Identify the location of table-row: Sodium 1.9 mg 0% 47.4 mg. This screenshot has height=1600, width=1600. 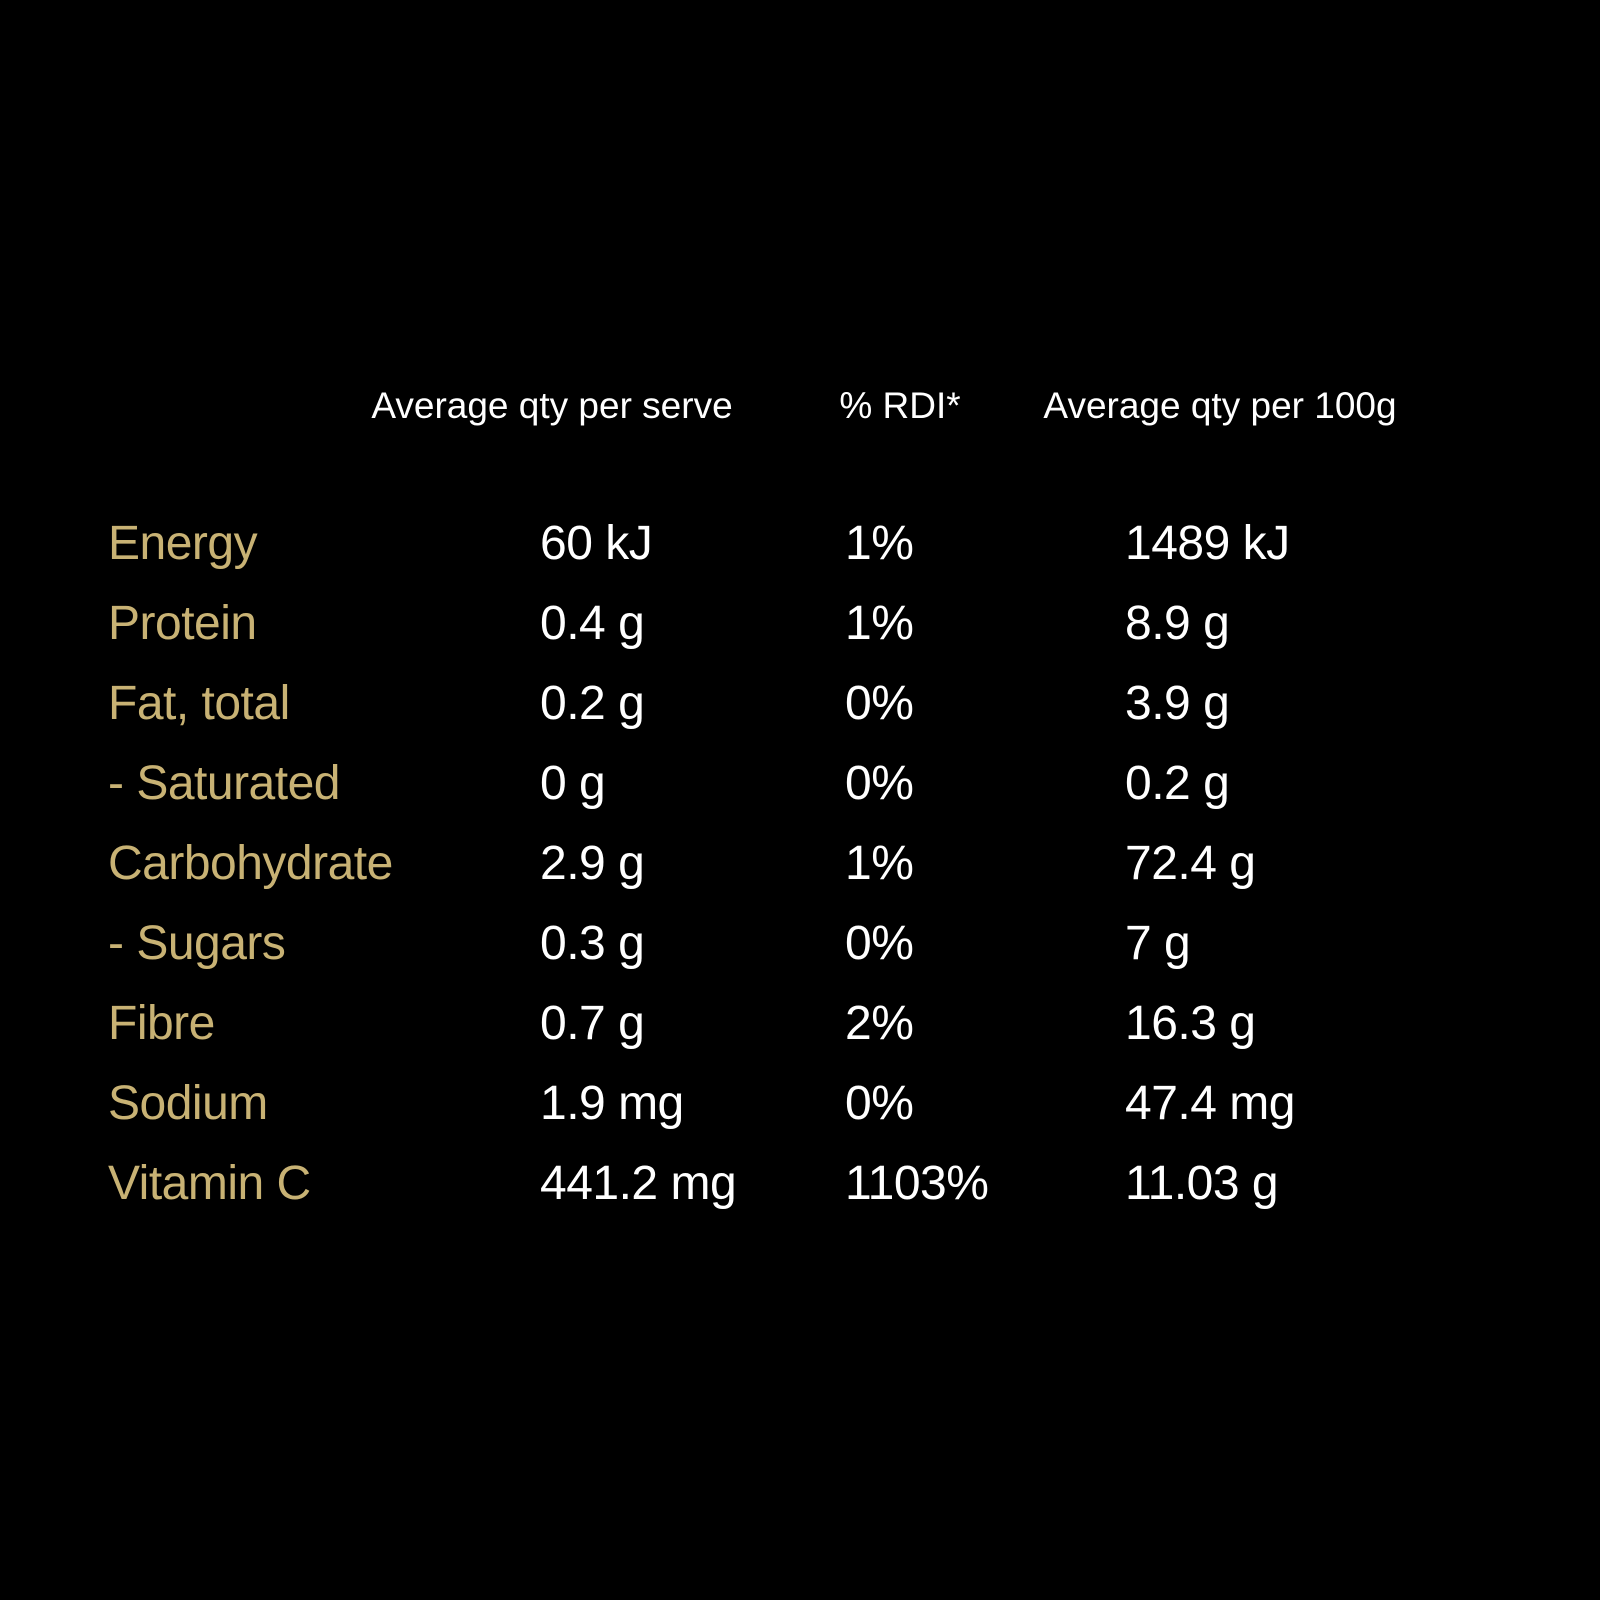
(800, 1104).